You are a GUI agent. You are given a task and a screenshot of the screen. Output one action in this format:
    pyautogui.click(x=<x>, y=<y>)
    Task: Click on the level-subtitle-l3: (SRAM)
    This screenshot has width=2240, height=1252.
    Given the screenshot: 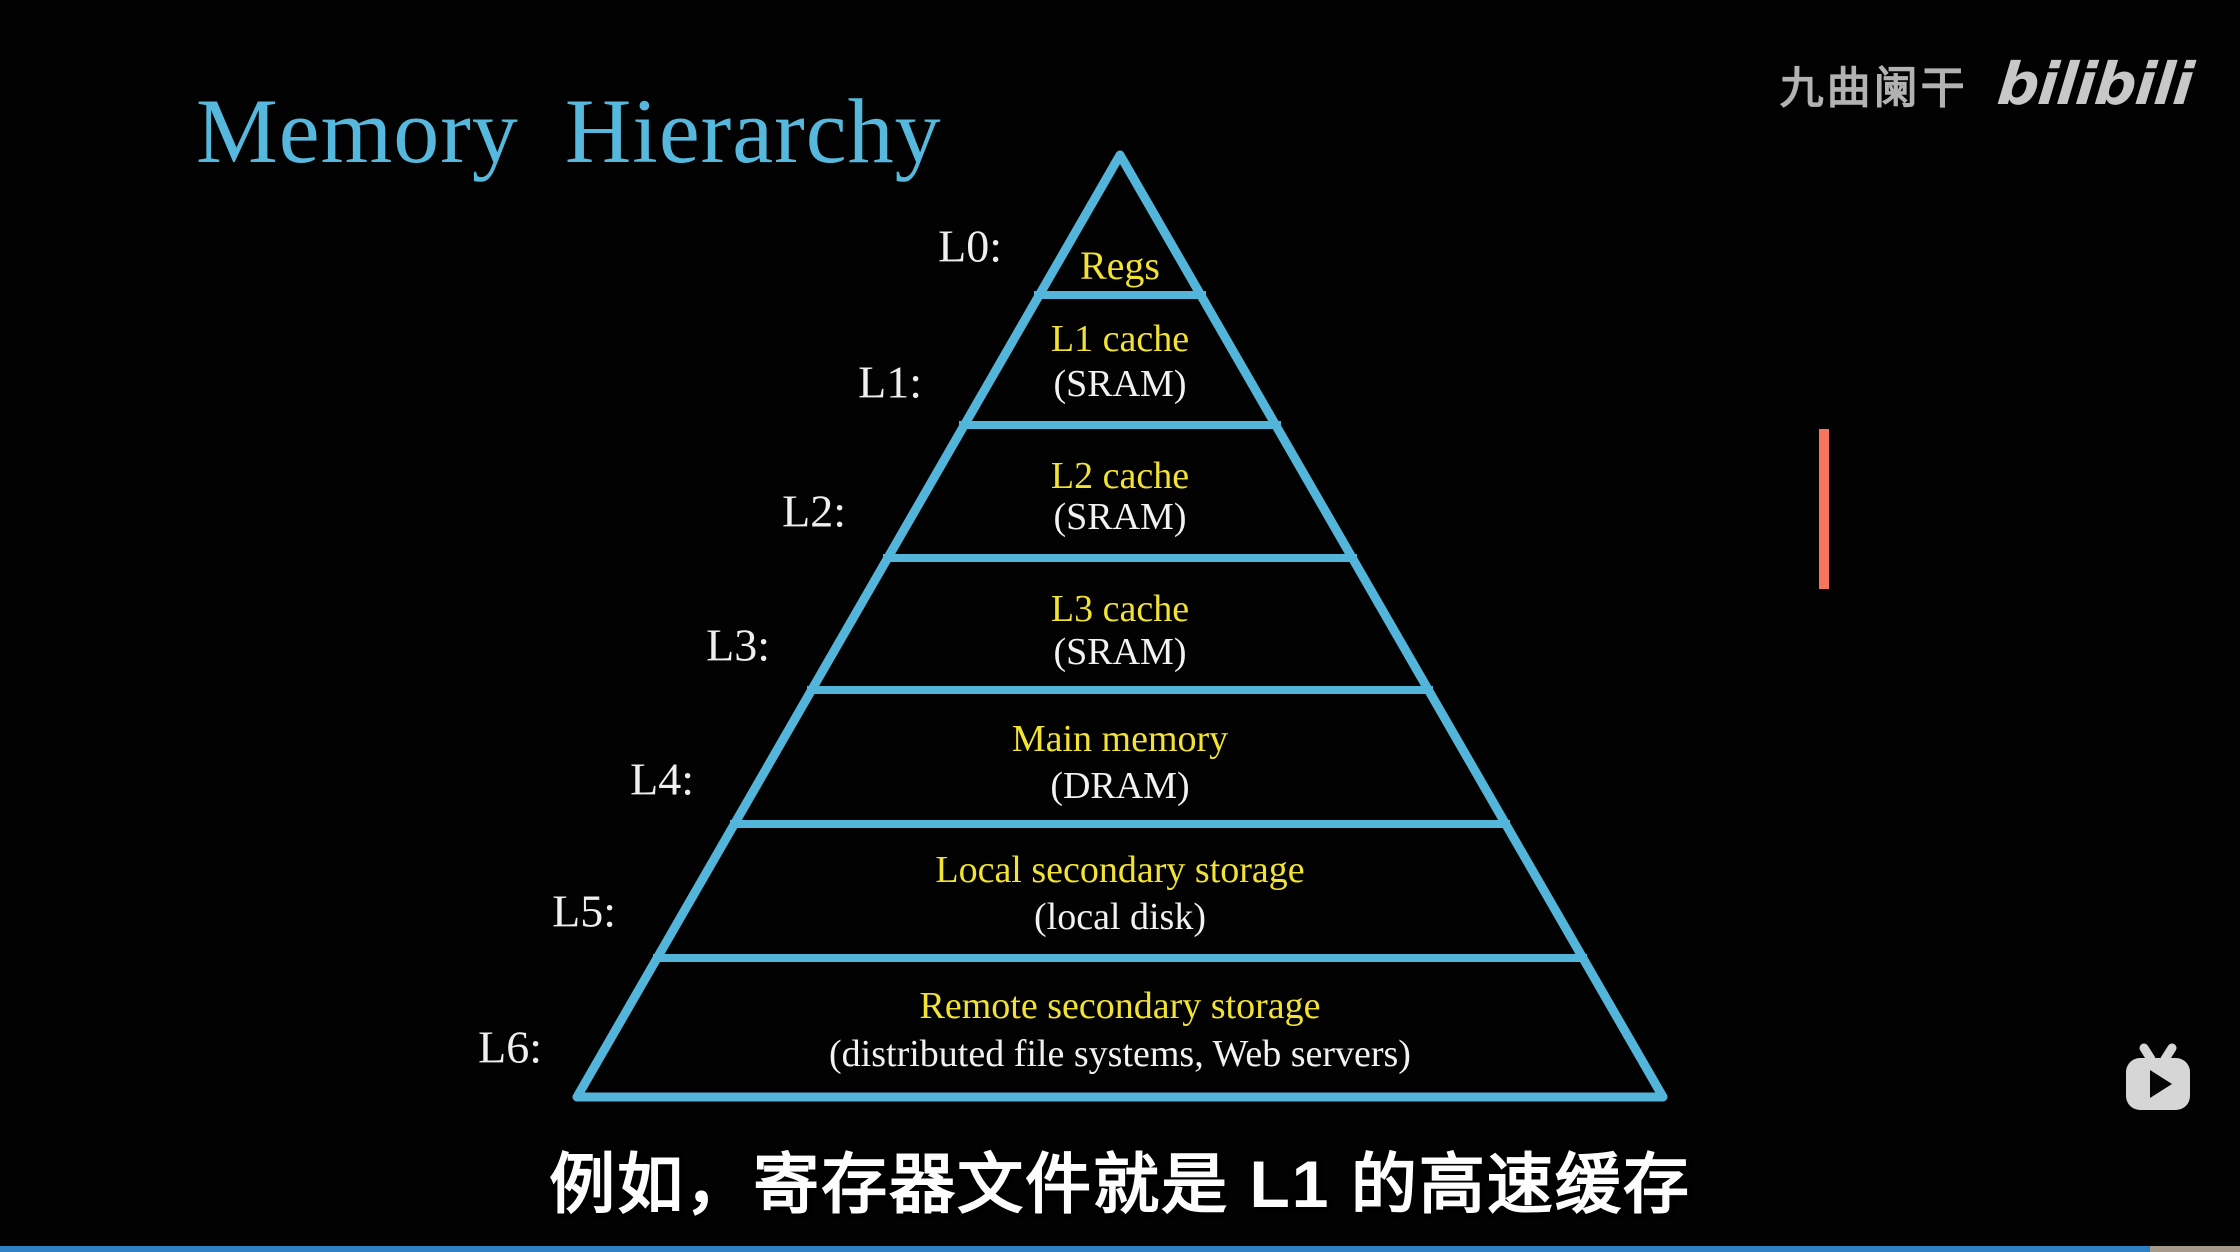 What is the action you would take?
    pyautogui.click(x=1120, y=652)
    